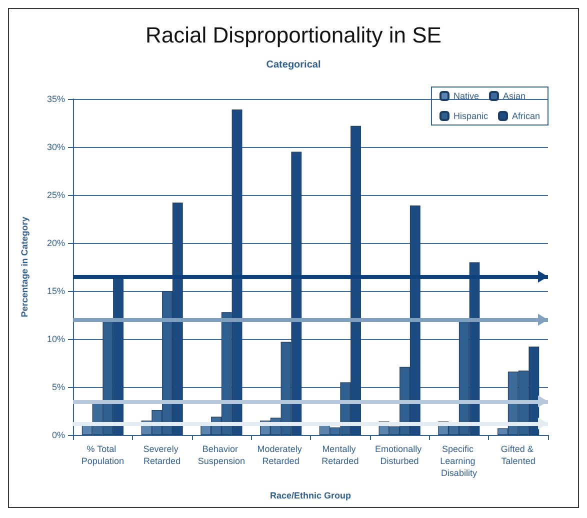 The width and height of the screenshot is (587, 518). Describe the element at coordinates (102, 455) in the screenshot. I see `x-tick-label: % Total Population` at that location.